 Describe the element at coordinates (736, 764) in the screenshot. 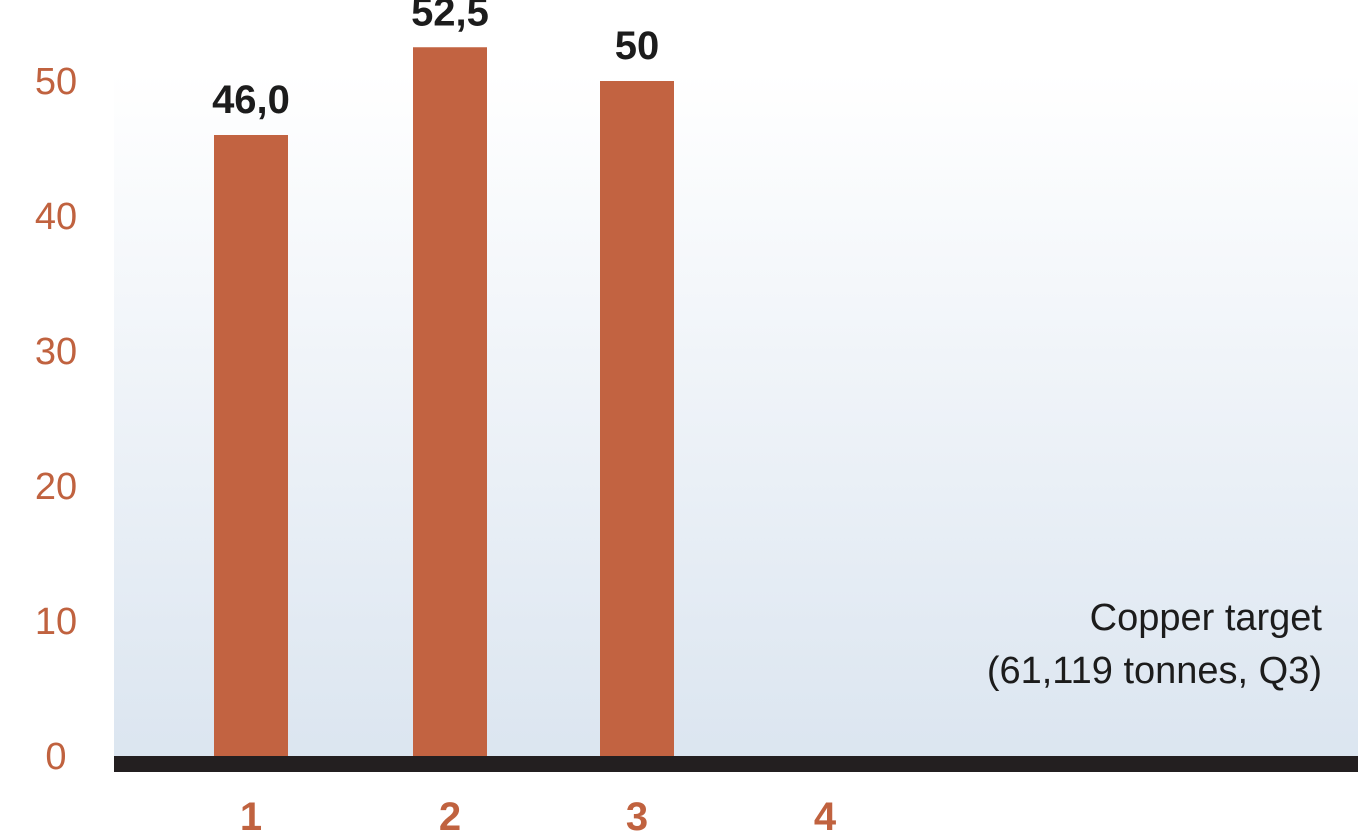

I see `x-axis-line` at that location.